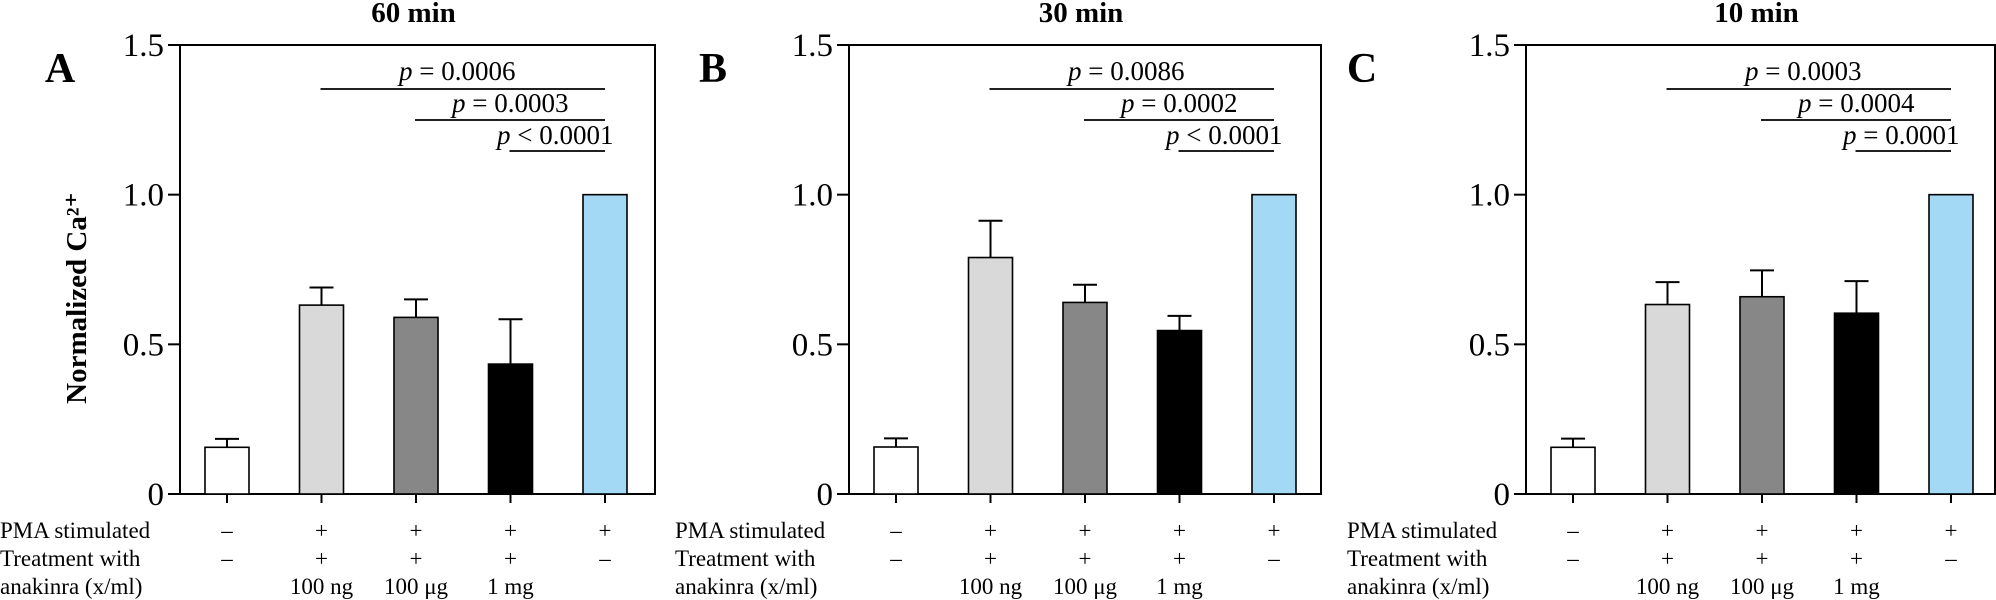 The width and height of the screenshot is (1996, 600). Describe the element at coordinates (413, 14) in the screenshot. I see `panel-title: 60 min` at that location.